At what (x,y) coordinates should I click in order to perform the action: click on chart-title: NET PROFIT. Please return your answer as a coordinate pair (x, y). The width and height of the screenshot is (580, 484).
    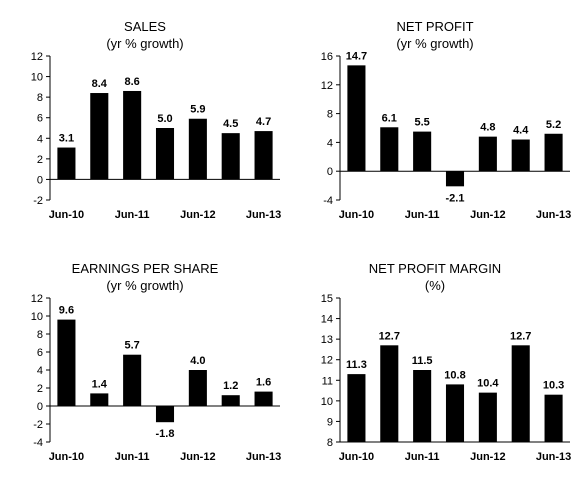
    Looking at the image, I should click on (435, 26).